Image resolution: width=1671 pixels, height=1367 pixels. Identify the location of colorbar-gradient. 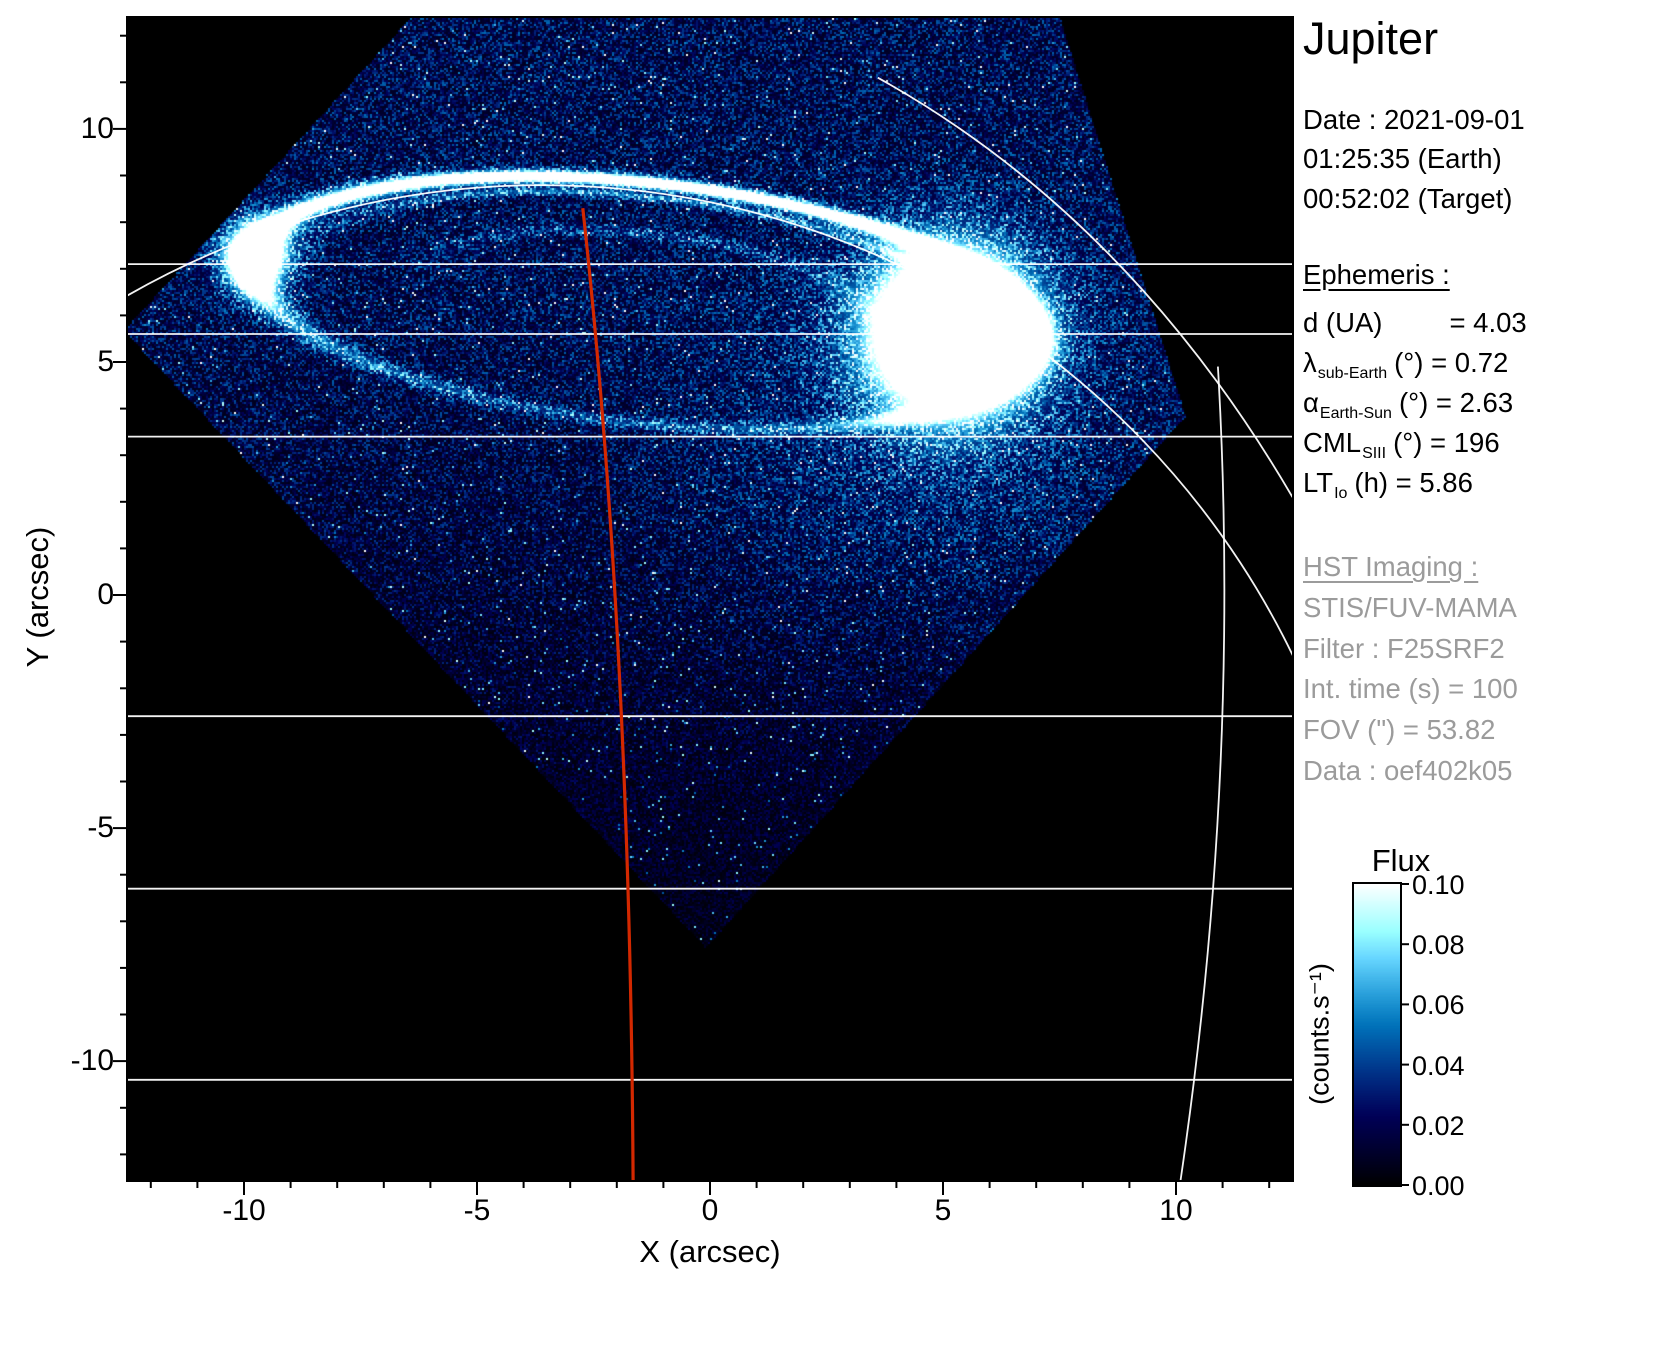
(1377, 1034).